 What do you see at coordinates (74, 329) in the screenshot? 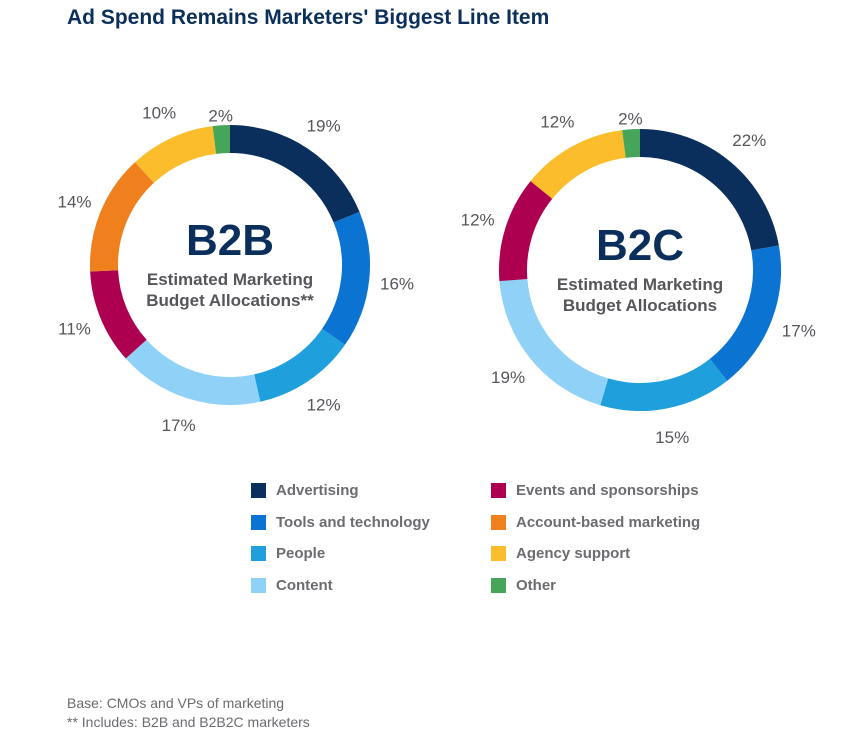
I see `data-label: 11%` at bounding box center [74, 329].